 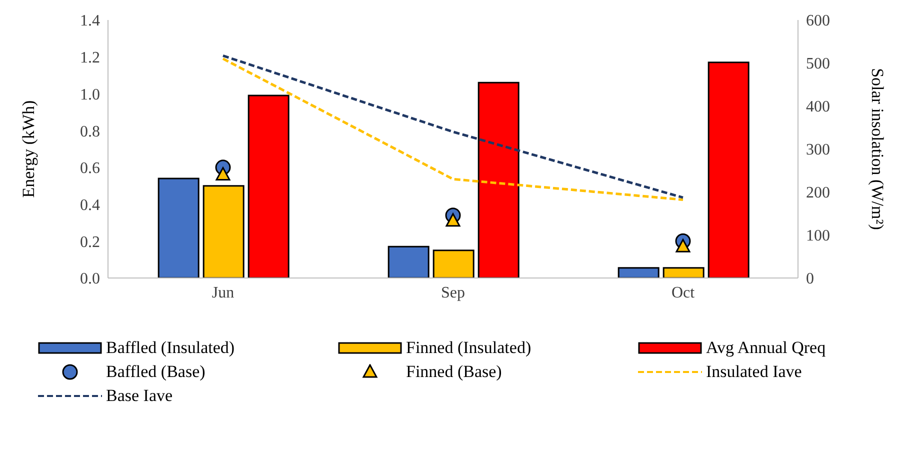 I want to click on x-tick-label: Sep, so click(x=453, y=293).